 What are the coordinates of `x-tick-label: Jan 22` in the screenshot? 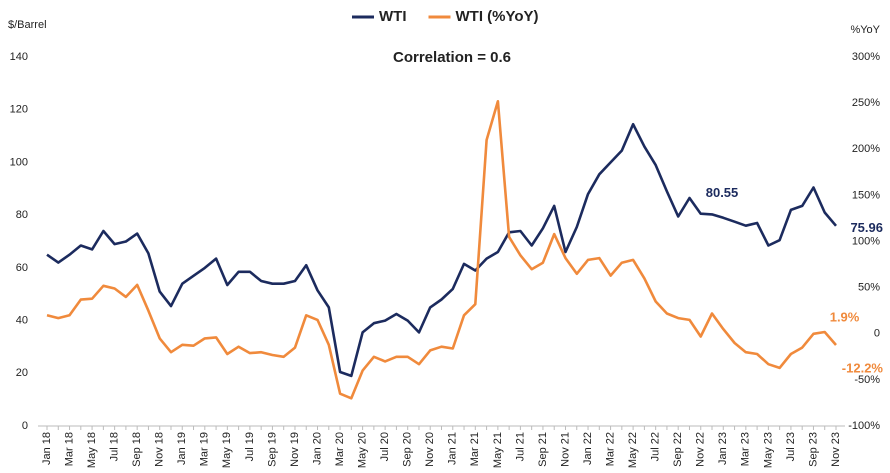 It's located at (588, 448).